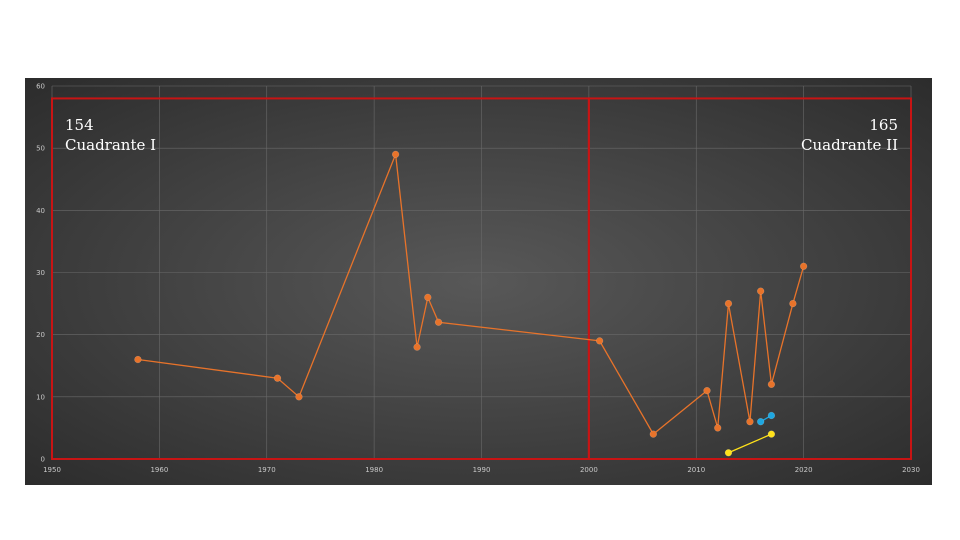 The image size is (960, 540). I want to click on y-tick-label: 40, so click(40, 211).